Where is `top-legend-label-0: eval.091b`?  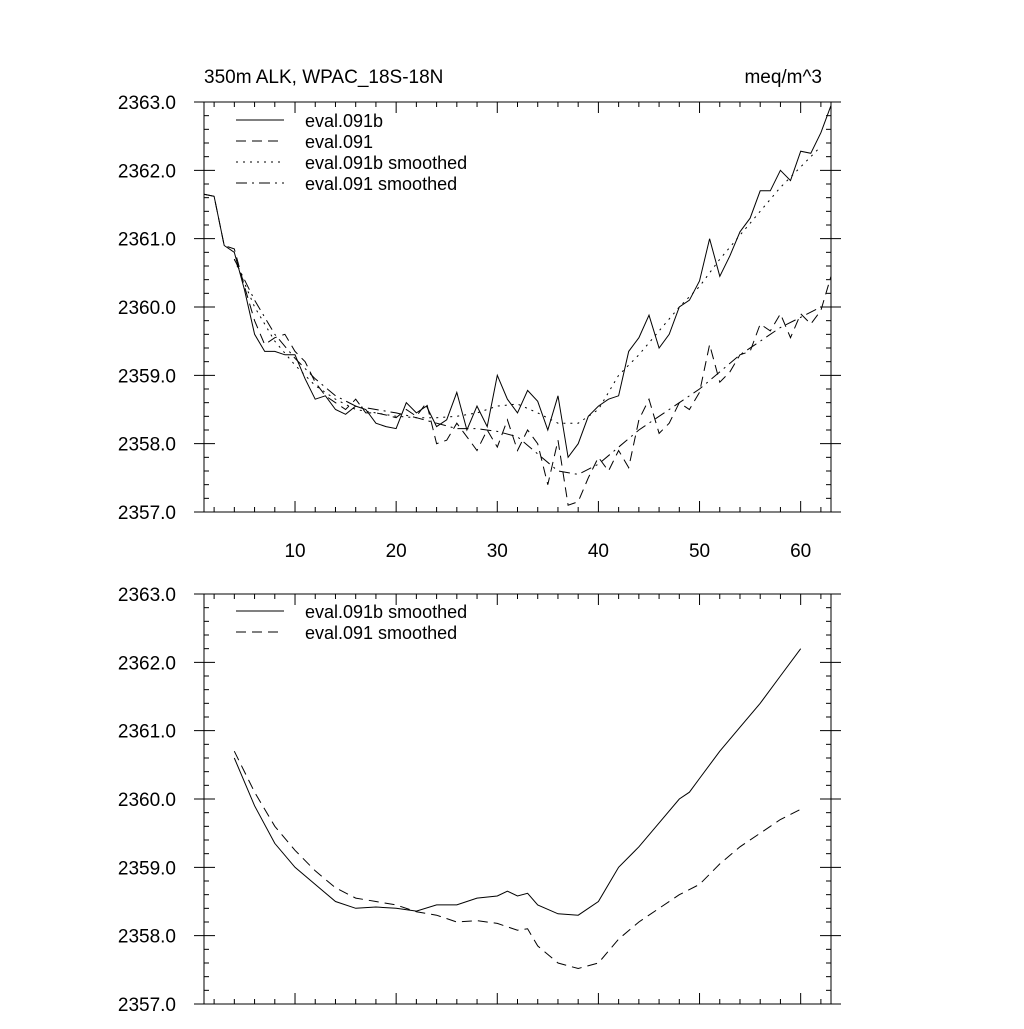 top-legend-label-0: eval.091b is located at coordinates (344, 121).